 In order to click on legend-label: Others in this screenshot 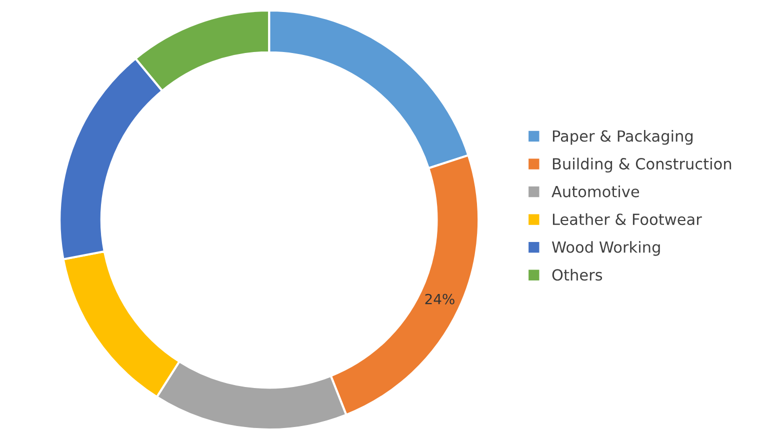, I will do `click(577, 274)`.